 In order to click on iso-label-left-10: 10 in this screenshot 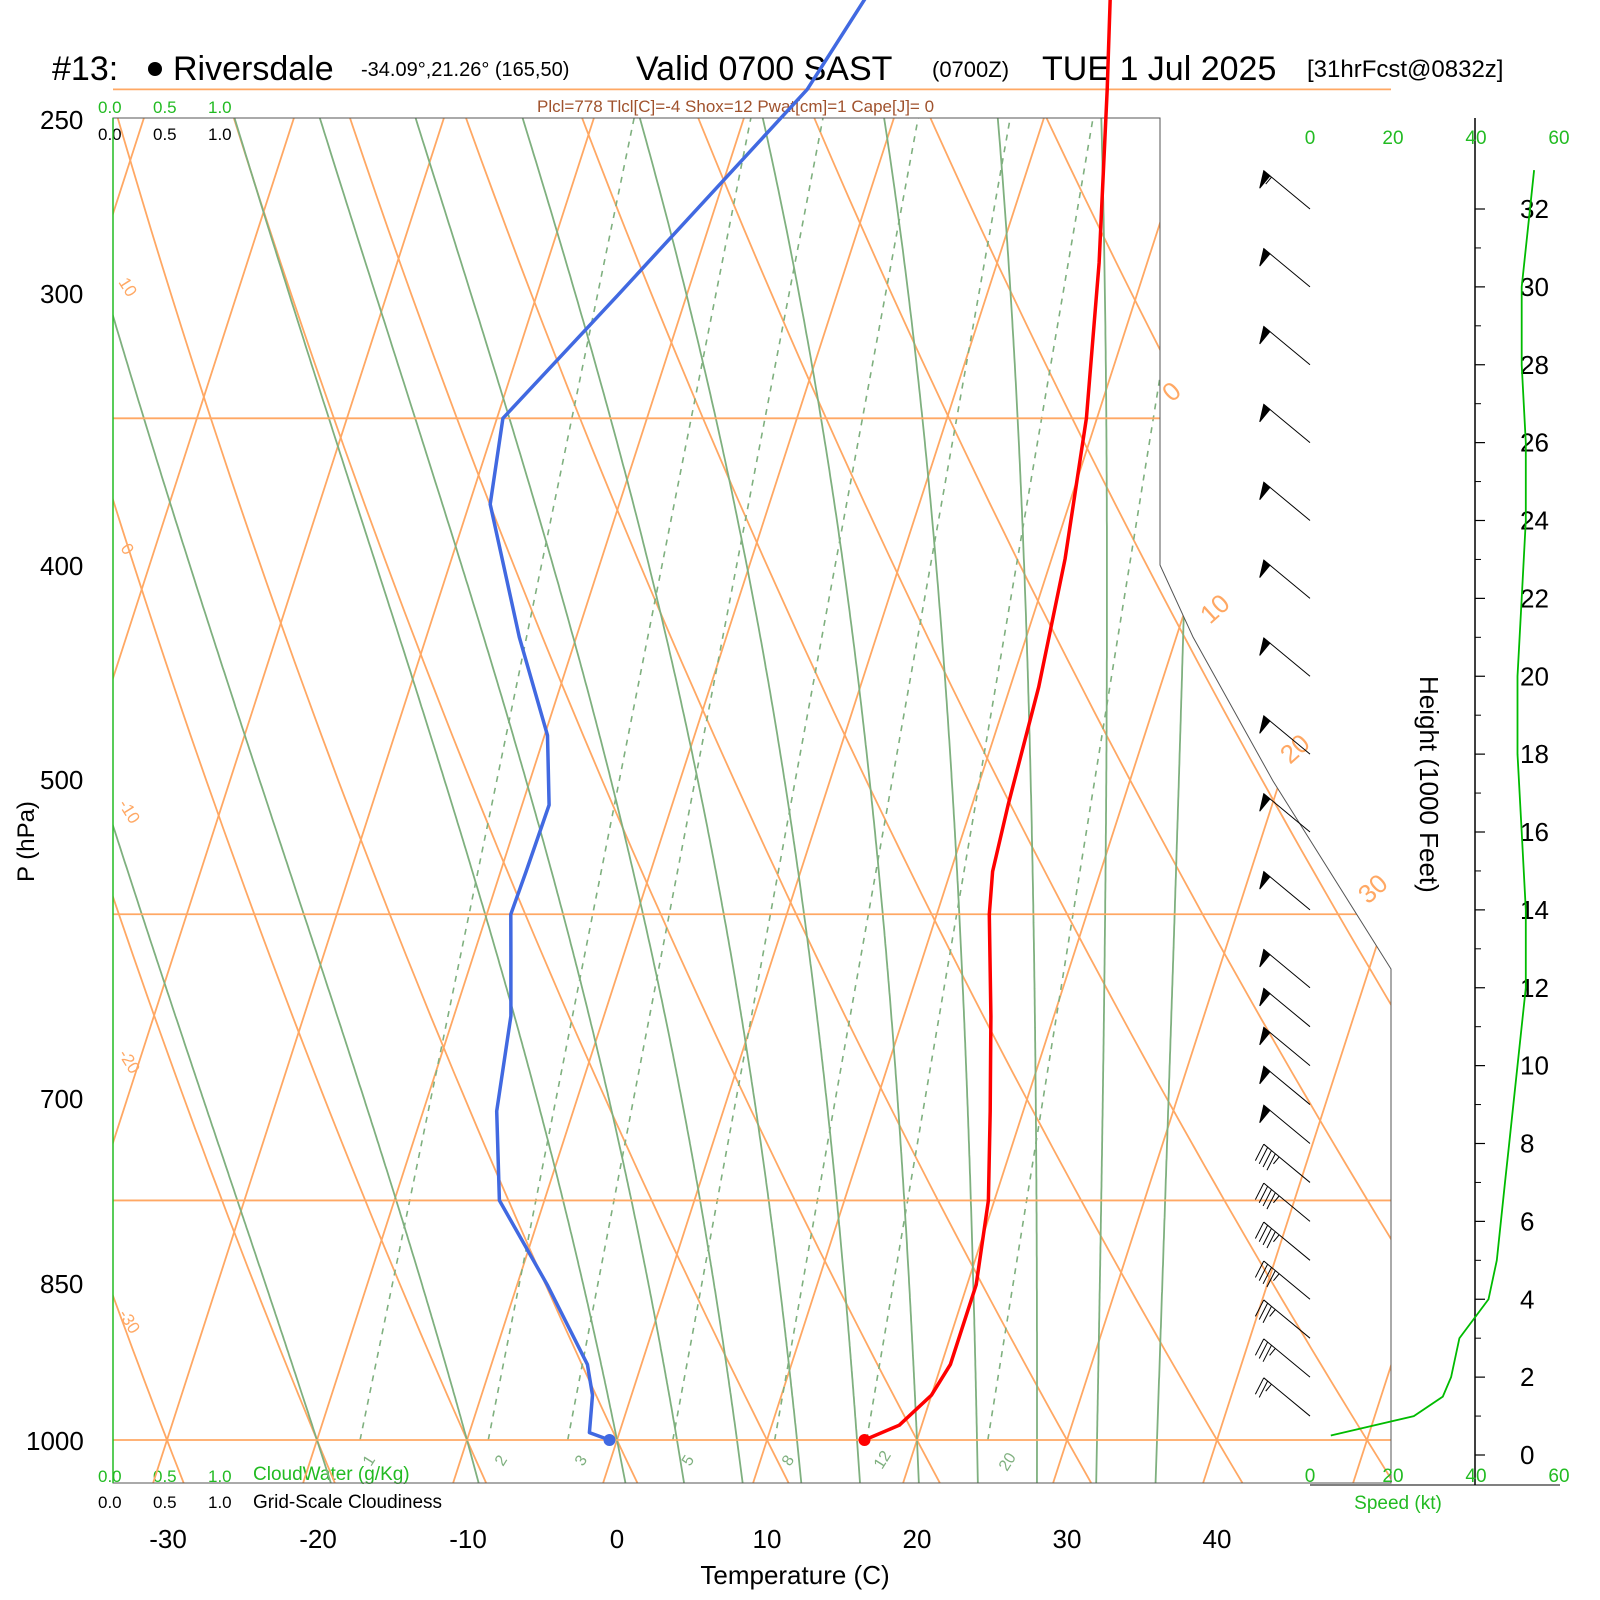, I will do `click(128, 287)`.